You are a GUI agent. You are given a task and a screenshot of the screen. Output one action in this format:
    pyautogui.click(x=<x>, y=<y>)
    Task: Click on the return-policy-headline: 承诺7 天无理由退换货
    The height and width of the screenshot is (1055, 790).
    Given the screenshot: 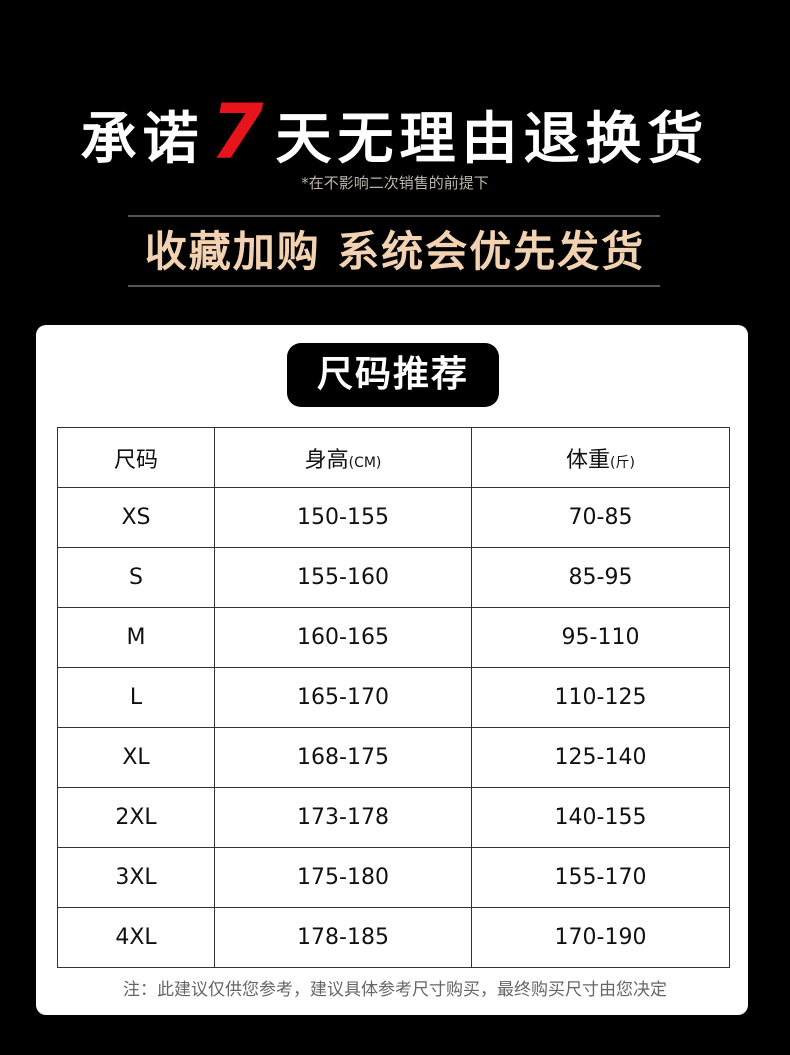 What is the action you would take?
    pyautogui.click(x=395, y=136)
    